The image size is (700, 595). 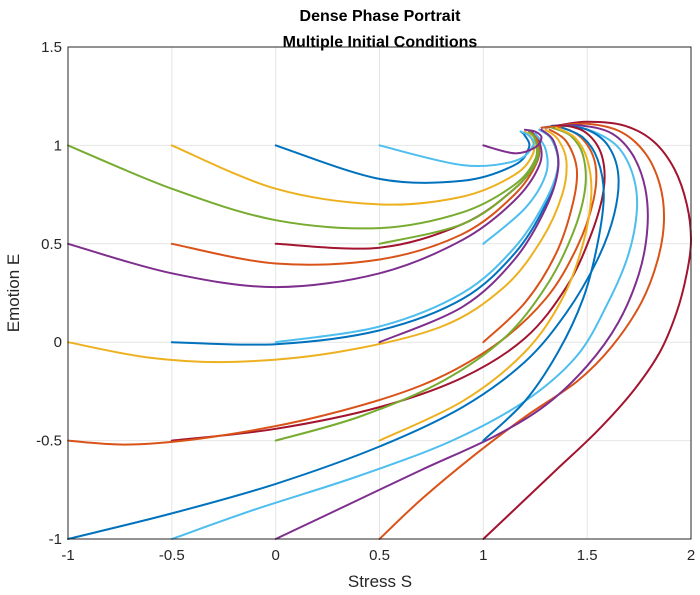 I want to click on chart-subtitle: Multiple Initial Conditions, so click(x=380, y=42).